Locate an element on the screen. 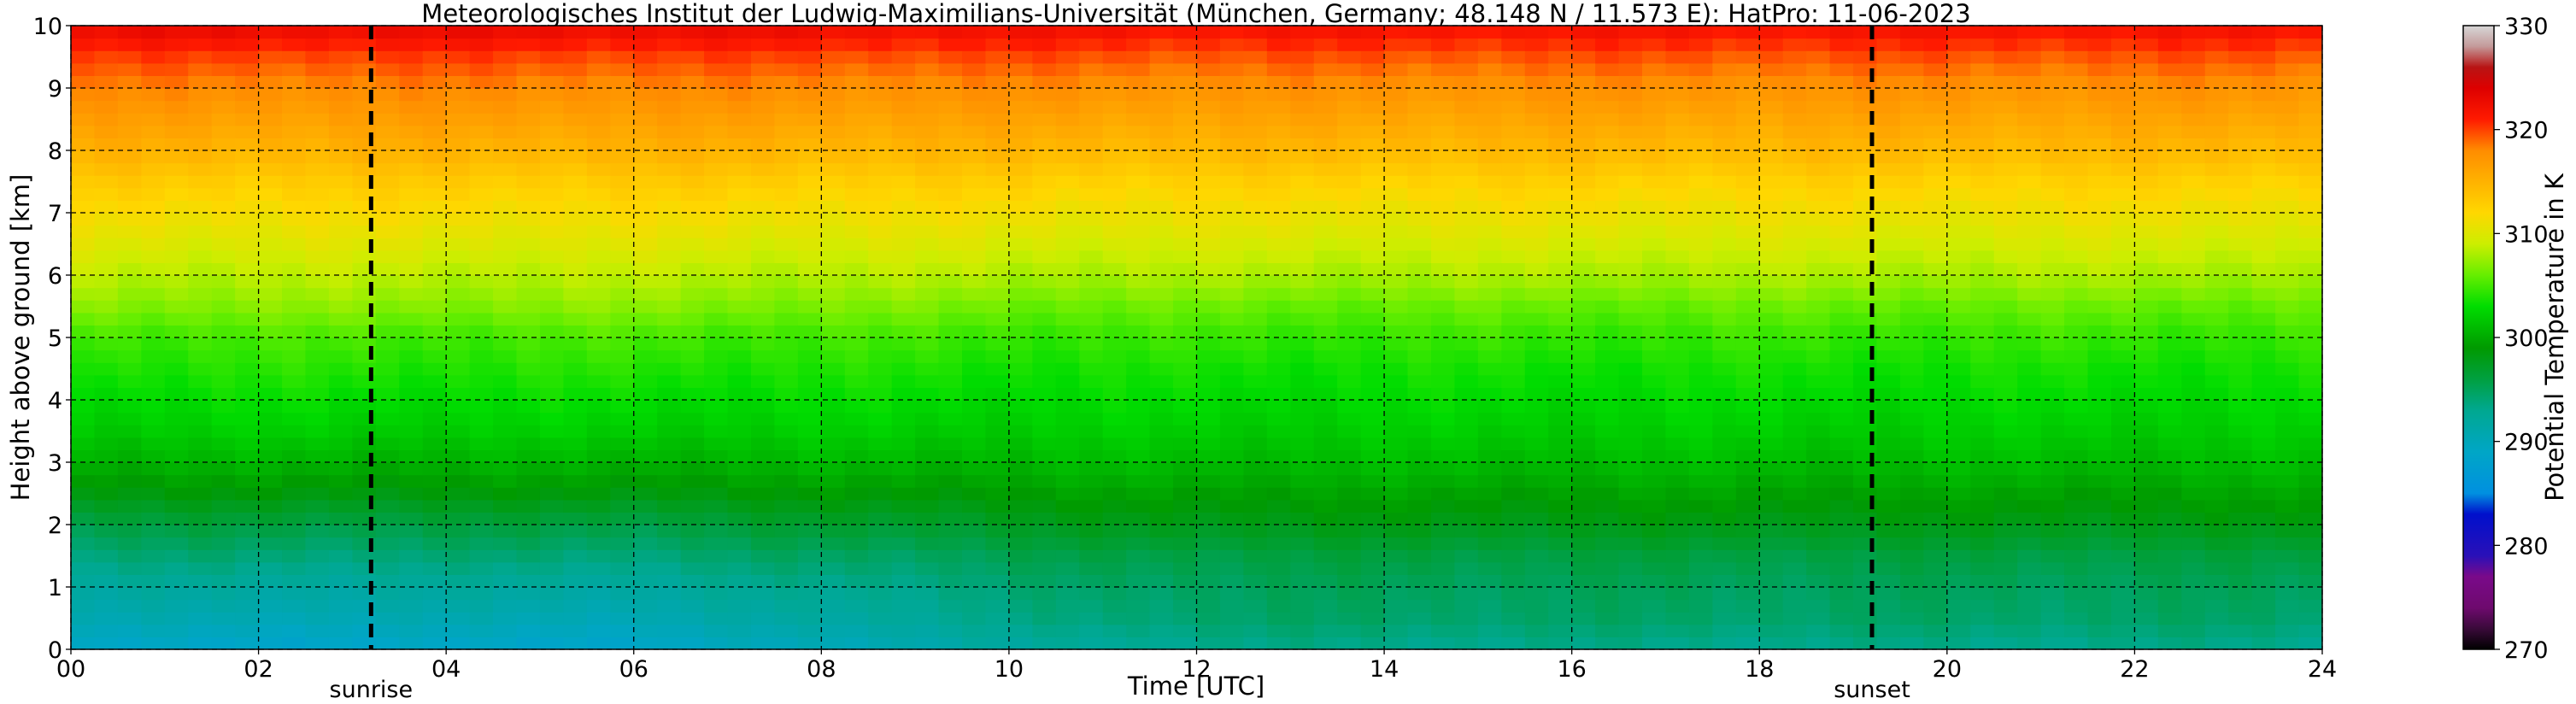 The width and height of the screenshot is (2576, 704). y-tick-label: 10 is located at coordinates (47, 27).